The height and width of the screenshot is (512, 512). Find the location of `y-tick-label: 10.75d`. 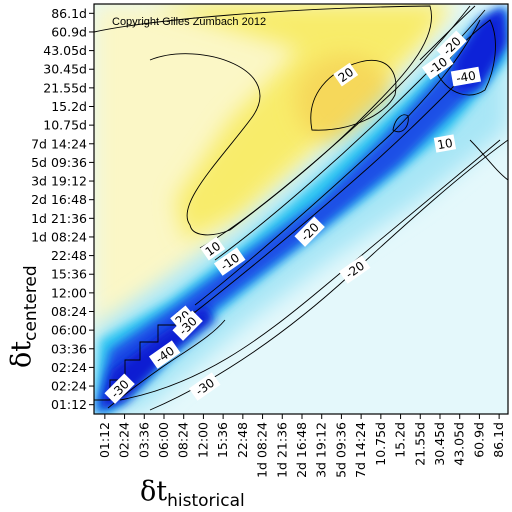

y-tick-label: 10.75d is located at coordinates (65, 125).